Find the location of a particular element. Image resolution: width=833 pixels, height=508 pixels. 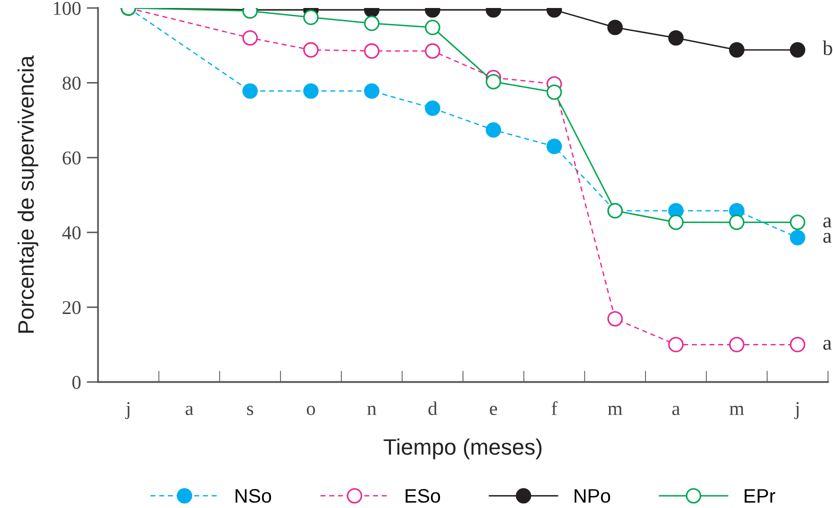

legend-label: EPr is located at coordinates (760, 496).